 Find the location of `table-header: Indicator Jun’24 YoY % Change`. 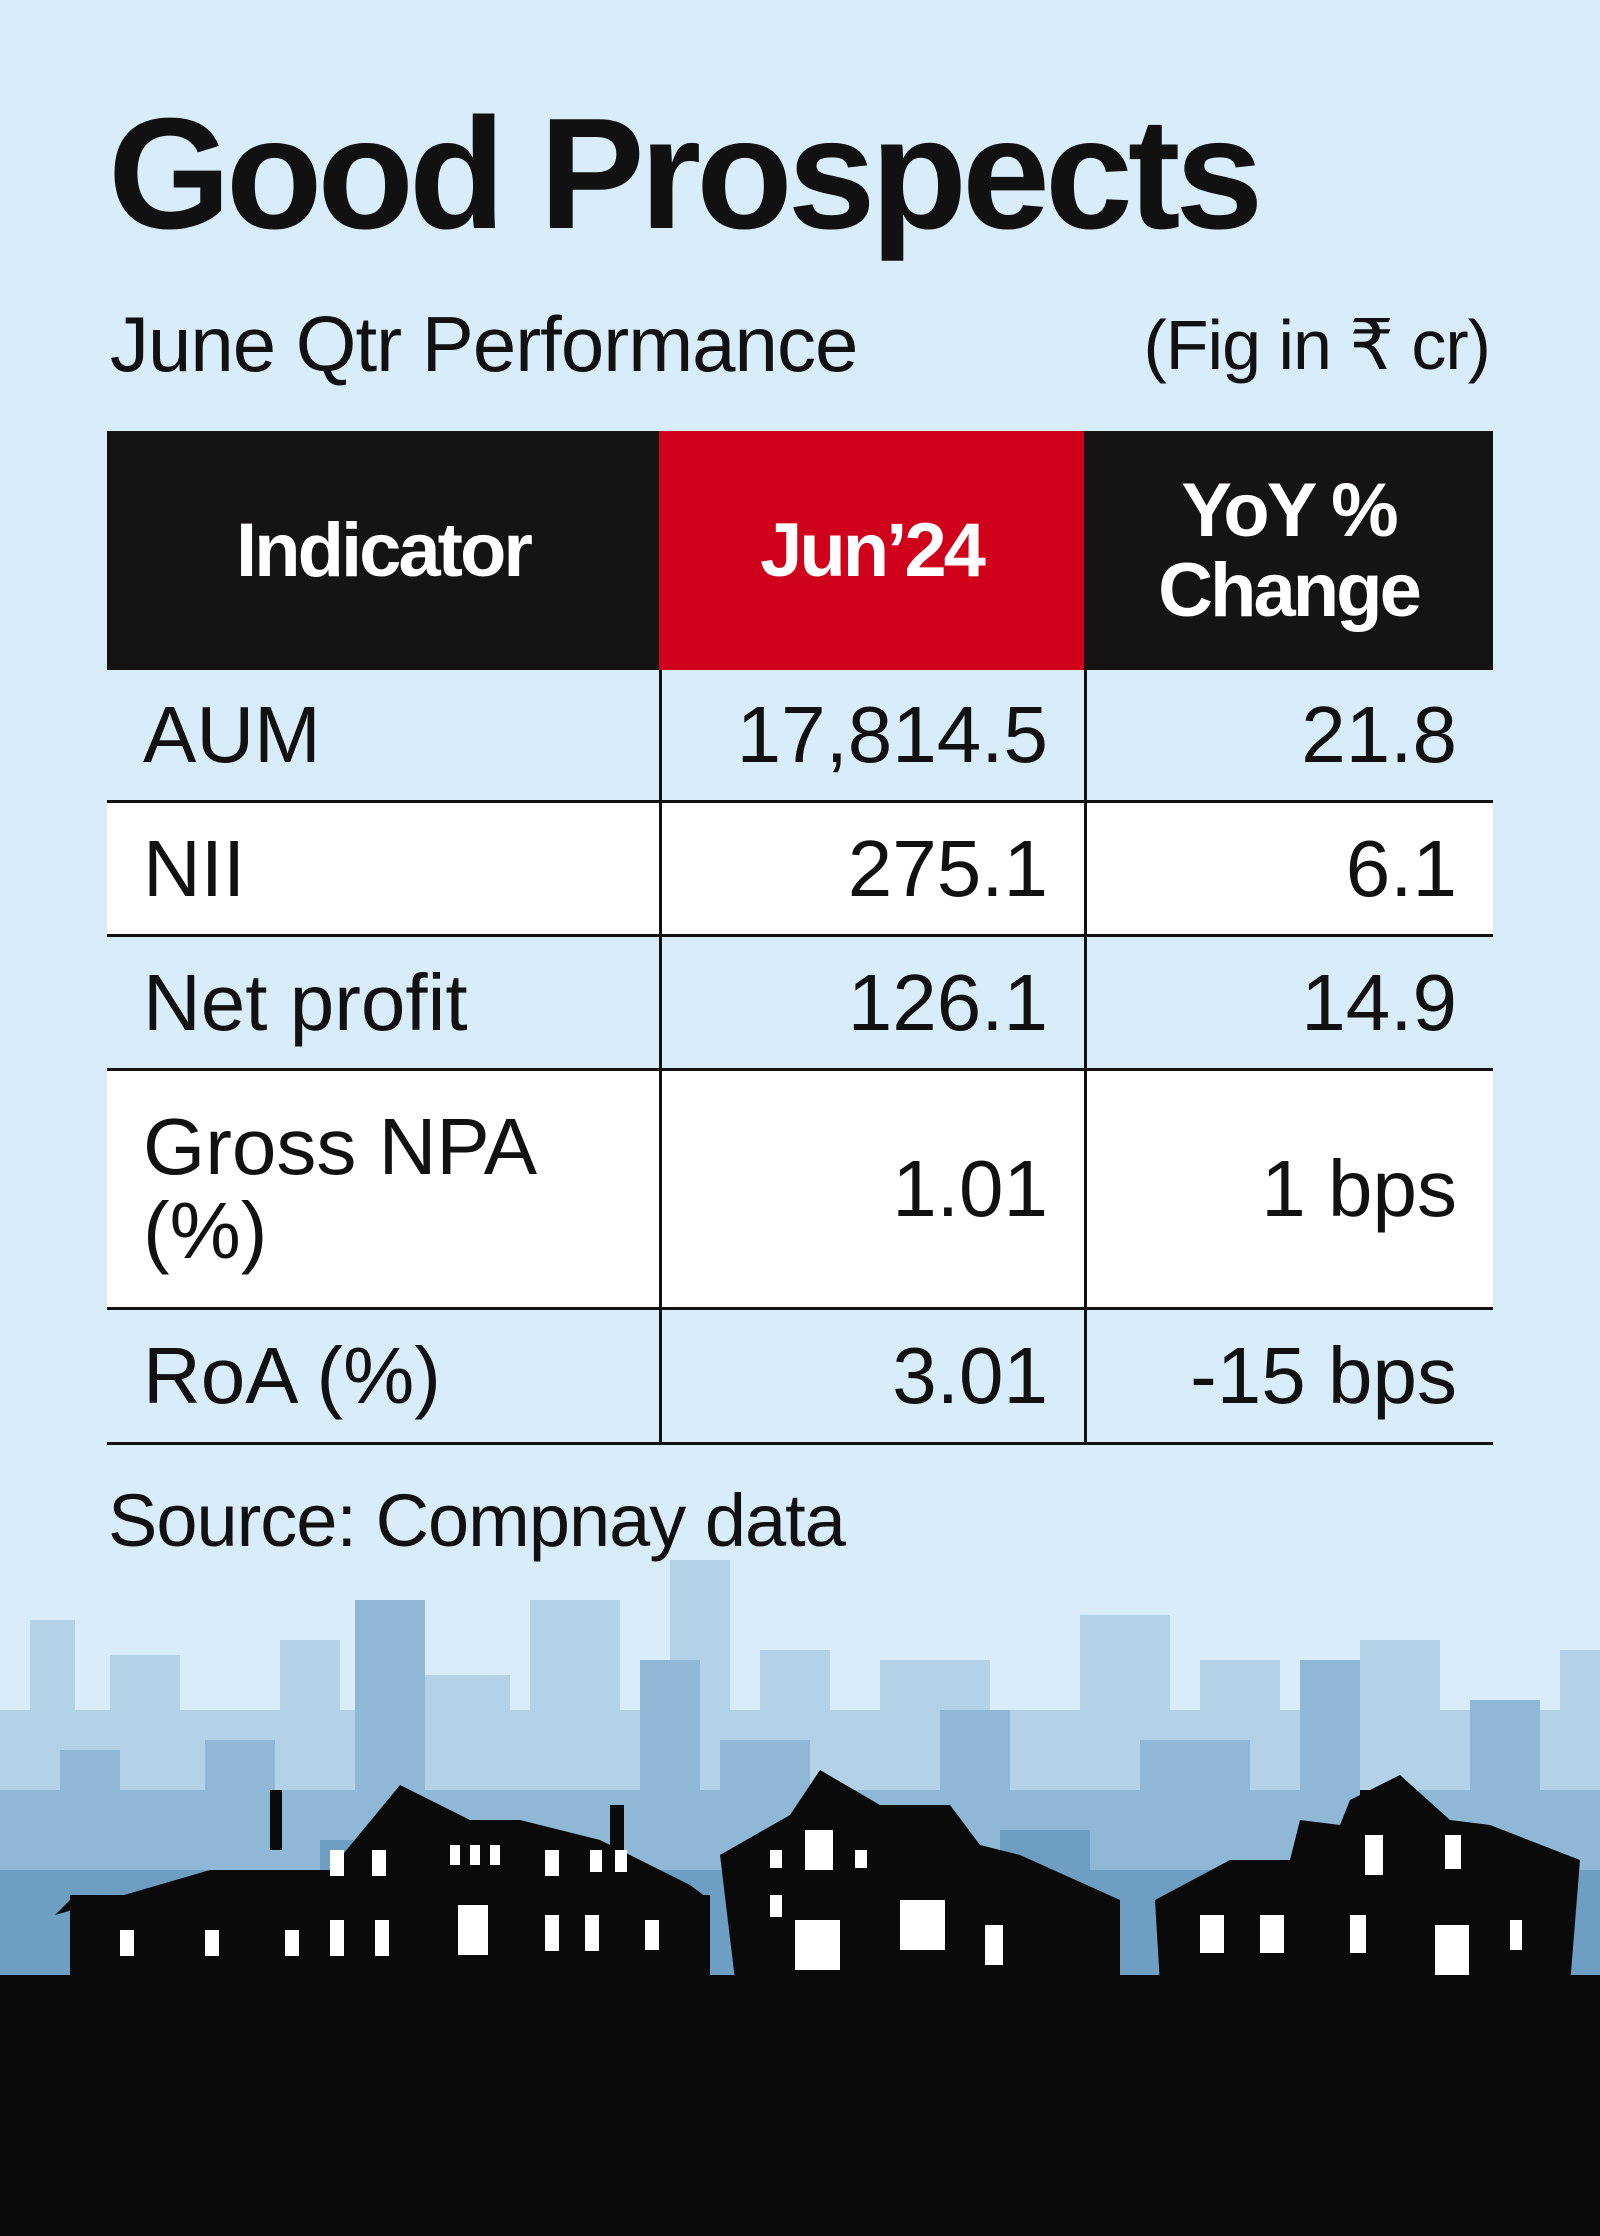

table-header: Indicator Jun’24 YoY % Change is located at coordinates (800, 550).